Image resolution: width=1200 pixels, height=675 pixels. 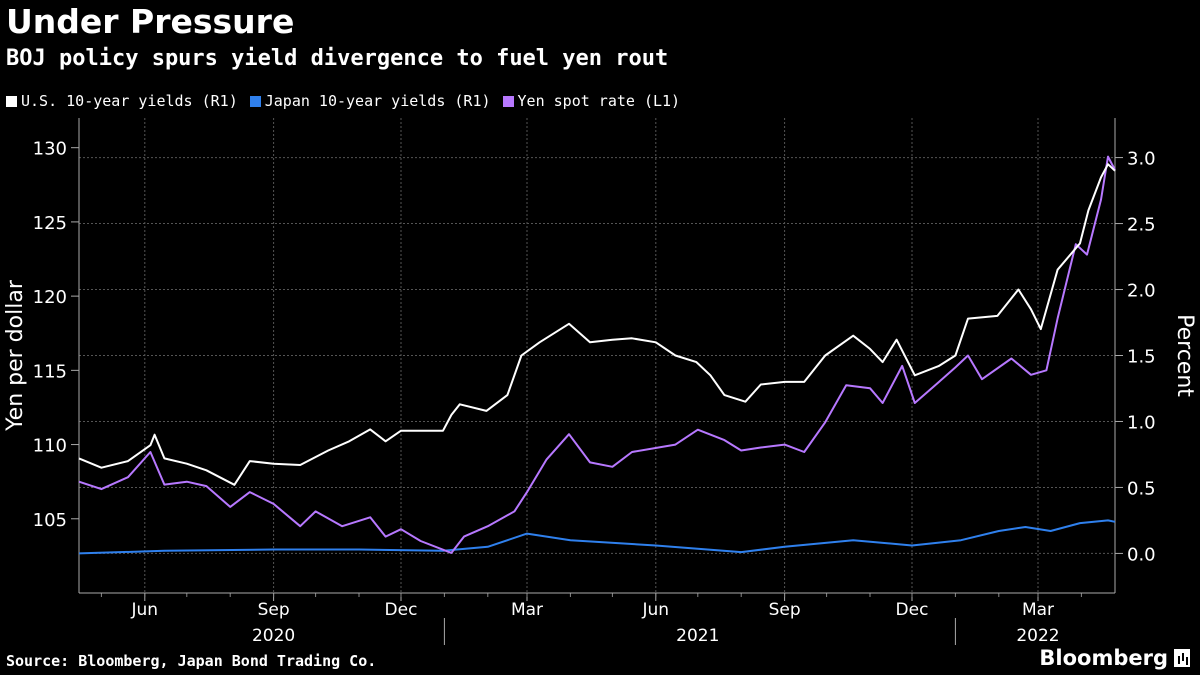 I want to click on y-right-axis-title: Percent, so click(x=1184, y=355).